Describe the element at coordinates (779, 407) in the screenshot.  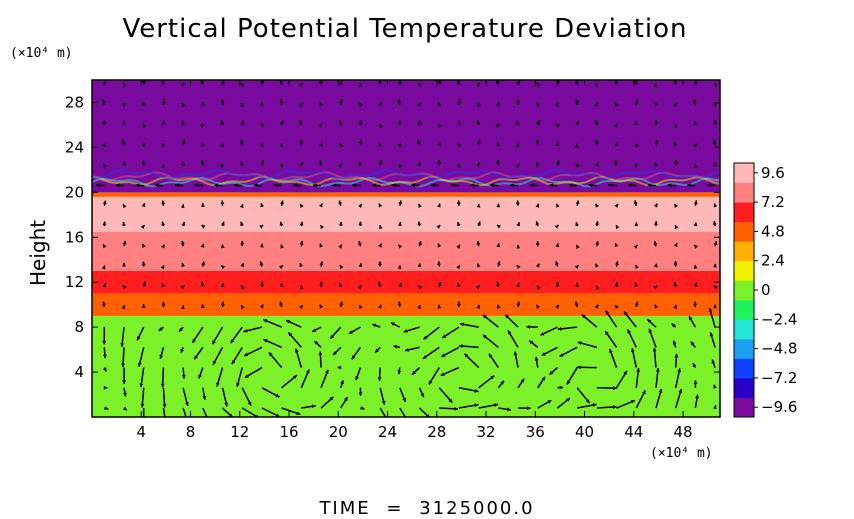
I see `colorbar-tick-label: −9.6` at that location.